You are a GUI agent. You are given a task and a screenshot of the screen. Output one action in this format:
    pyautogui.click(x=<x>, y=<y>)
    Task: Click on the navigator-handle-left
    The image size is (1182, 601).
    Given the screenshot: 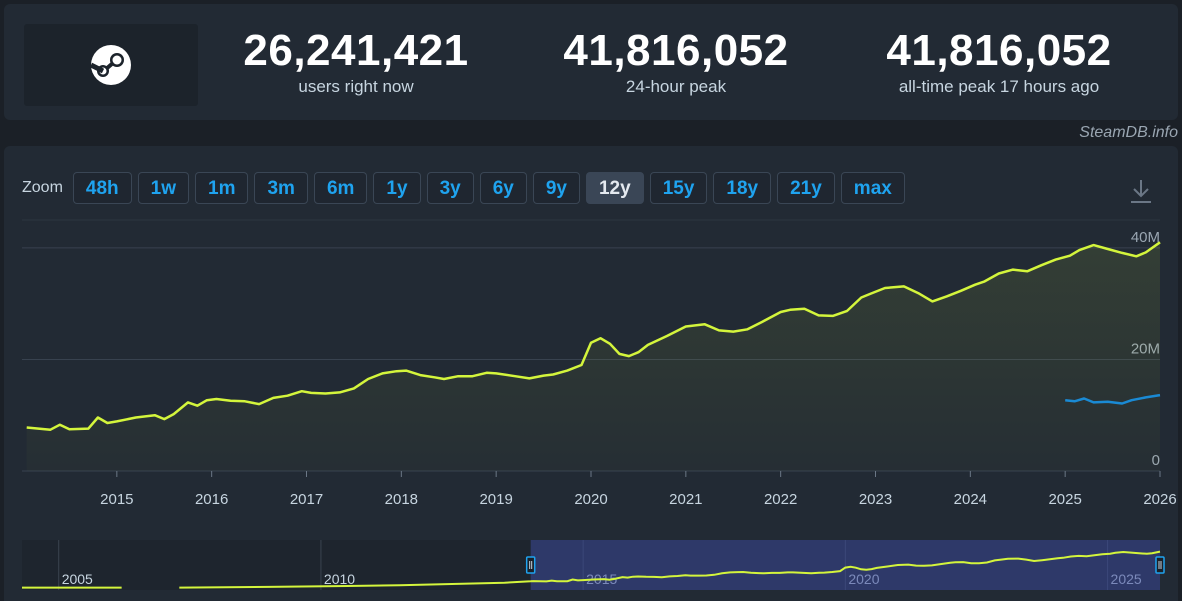 What is the action you would take?
    pyautogui.click(x=530, y=565)
    